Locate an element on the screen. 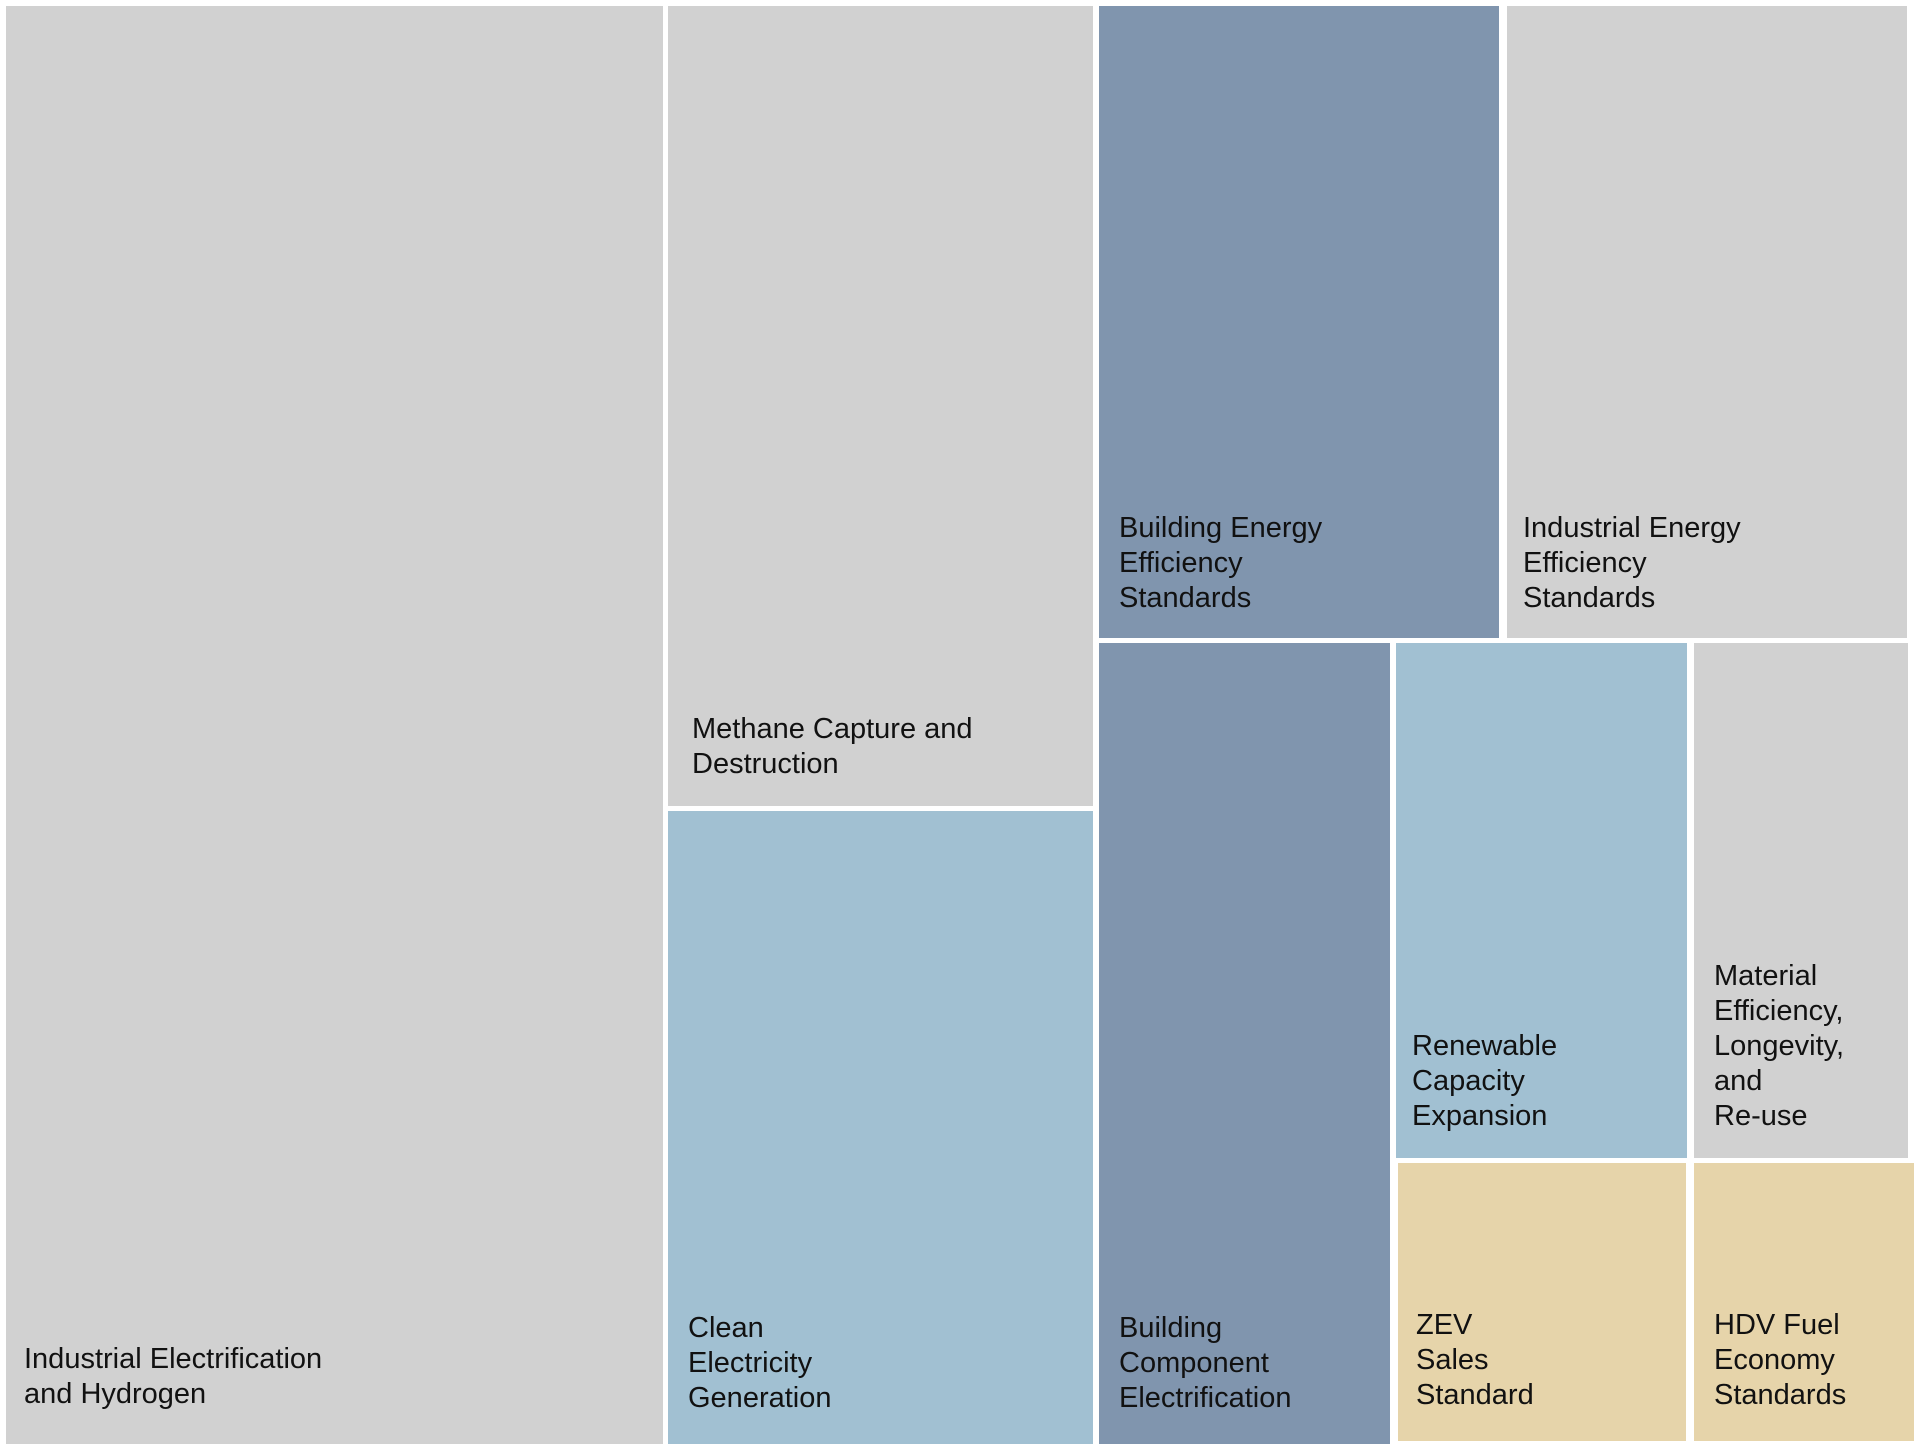  treemap-tile-renewable-capacity-expansion: Renewable Capacity Expansion is located at coordinates (1541, 900).